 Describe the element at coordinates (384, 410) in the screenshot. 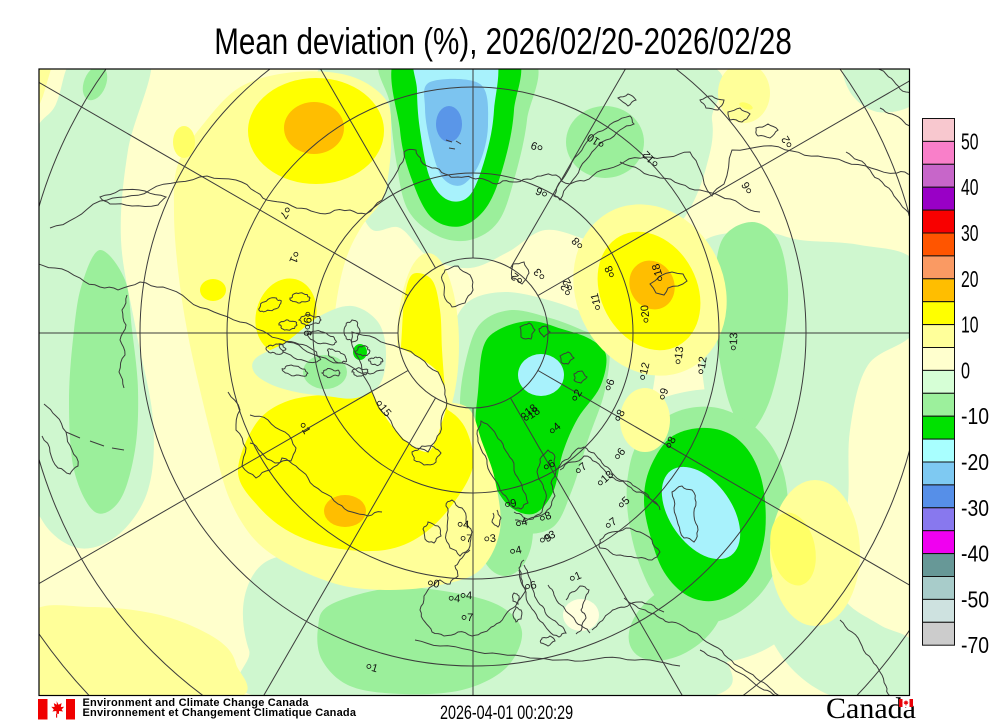

I see `svg-text: 15` at that location.